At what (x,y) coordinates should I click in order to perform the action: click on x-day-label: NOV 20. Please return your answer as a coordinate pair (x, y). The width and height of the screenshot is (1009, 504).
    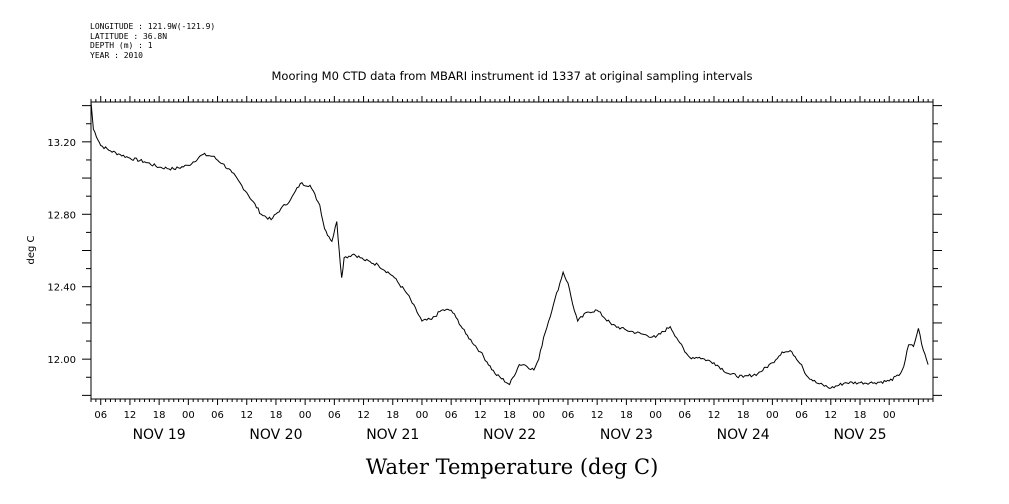
    Looking at the image, I should click on (275, 435).